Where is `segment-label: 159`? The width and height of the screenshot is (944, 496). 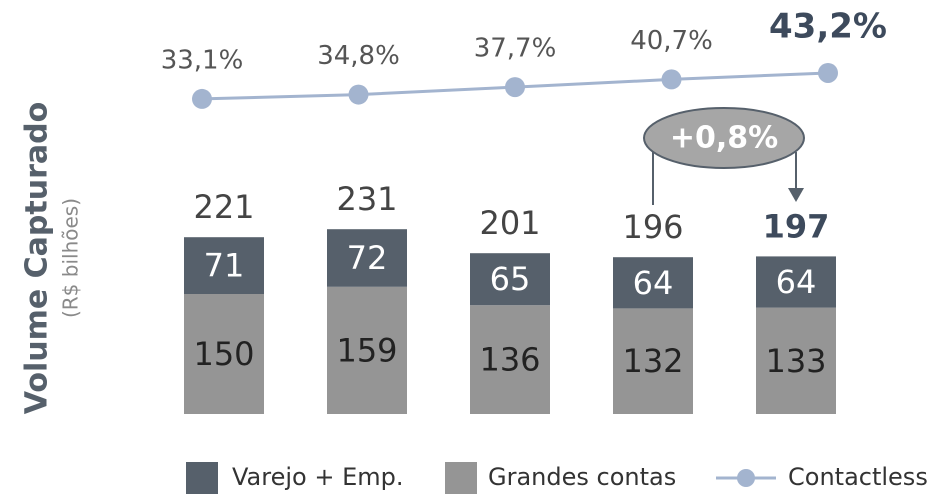
segment-label: 159 is located at coordinates (366, 350).